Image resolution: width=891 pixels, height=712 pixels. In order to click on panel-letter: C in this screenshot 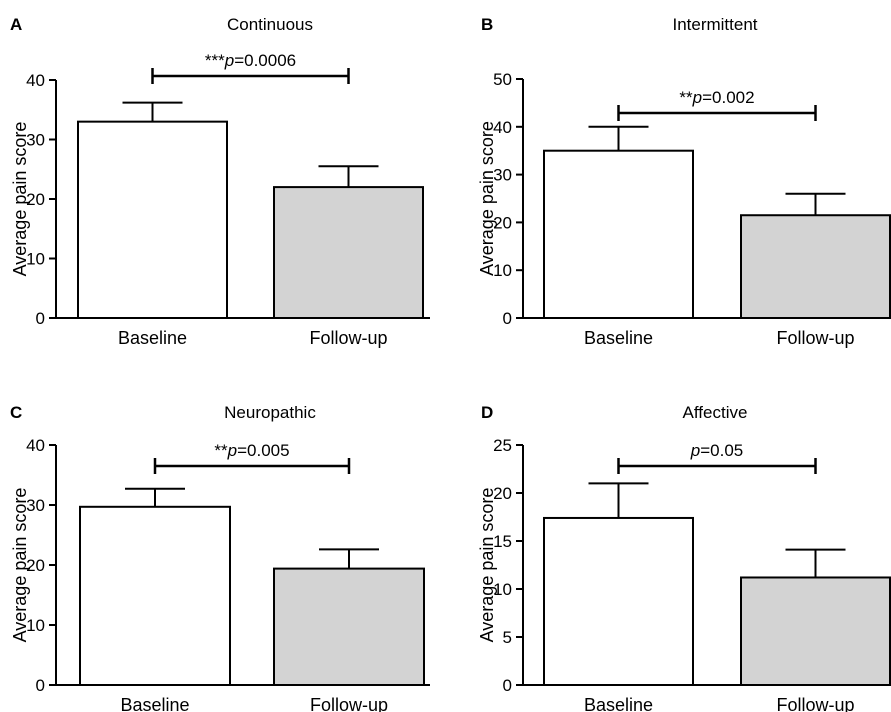, I will do `click(16, 412)`.